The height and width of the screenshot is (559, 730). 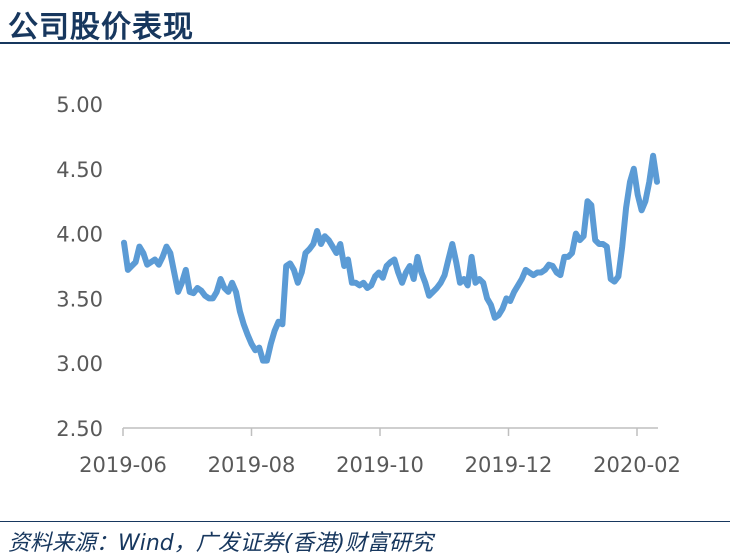 I want to click on y-tick-label: 2.50, so click(x=79, y=429).